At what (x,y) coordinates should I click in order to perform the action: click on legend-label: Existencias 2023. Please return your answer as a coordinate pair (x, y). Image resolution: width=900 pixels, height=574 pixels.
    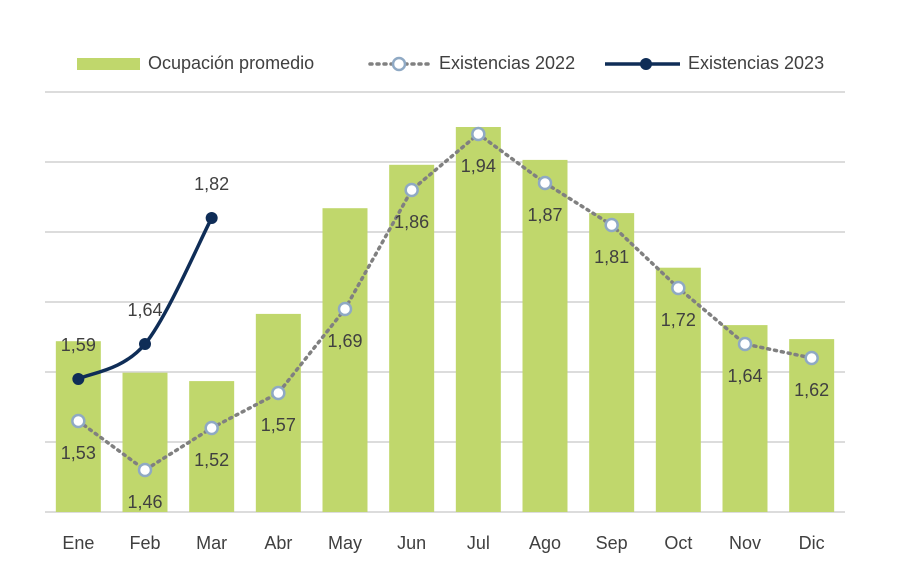
    Looking at the image, I should click on (756, 63).